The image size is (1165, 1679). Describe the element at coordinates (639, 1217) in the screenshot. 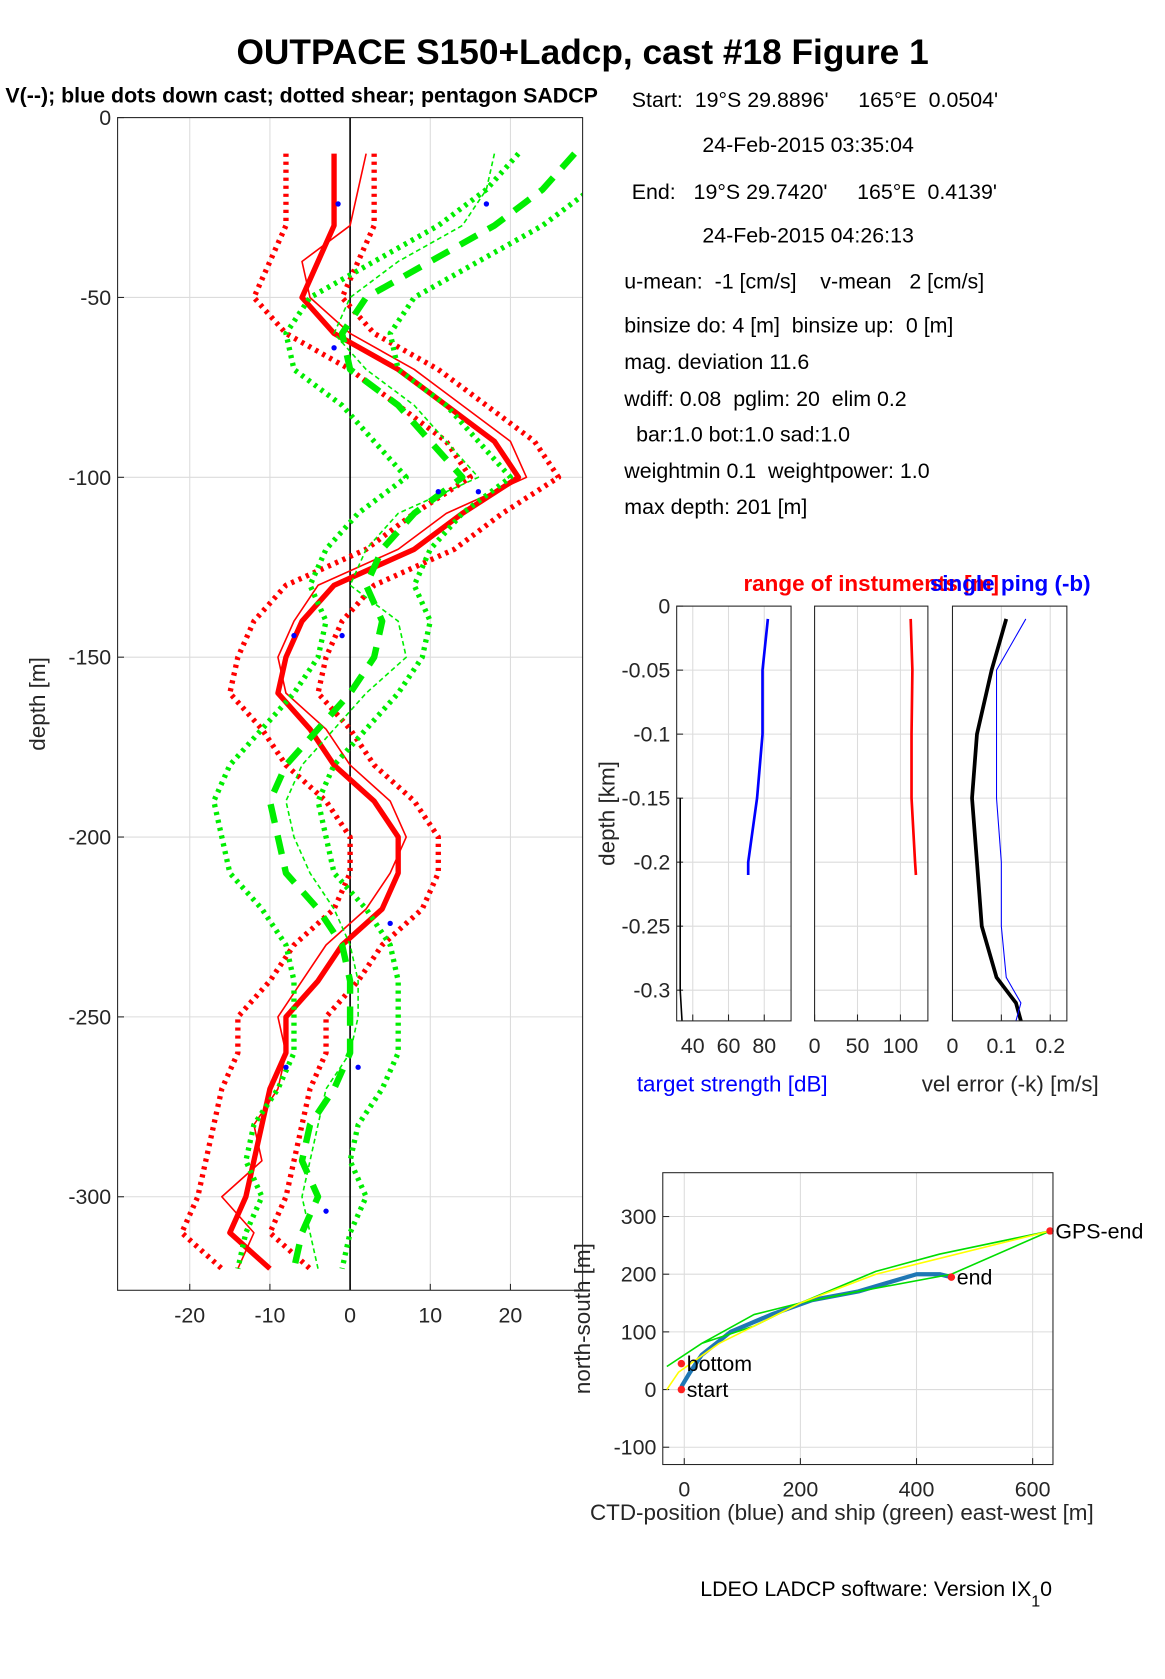

I see `y-tick-label: 300` at that location.